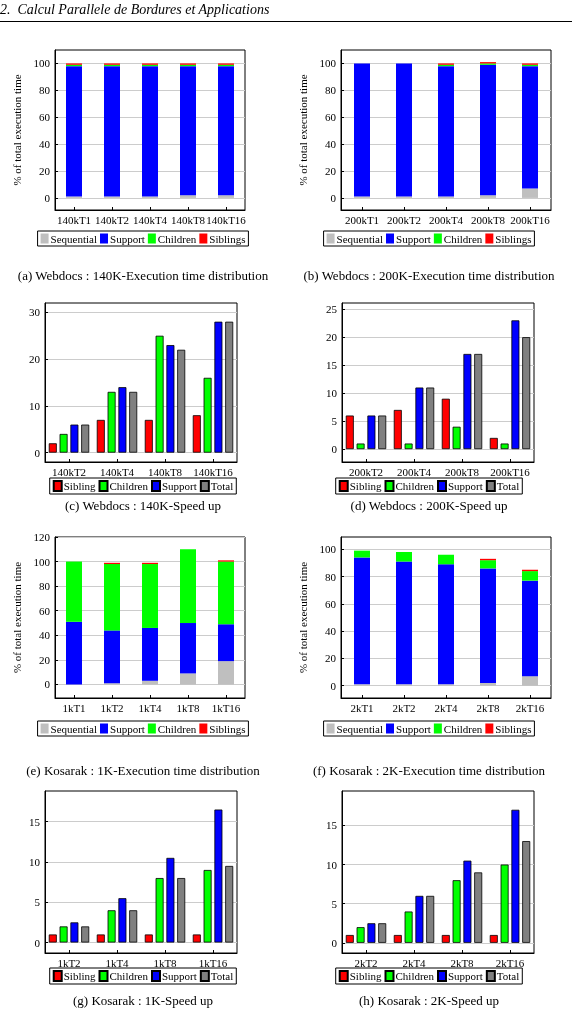  What do you see at coordinates (429, 1000) in the screenshot?
I see `text: (h) Kosarak : 2K-Speed up` at bounding box center [429, 1000].